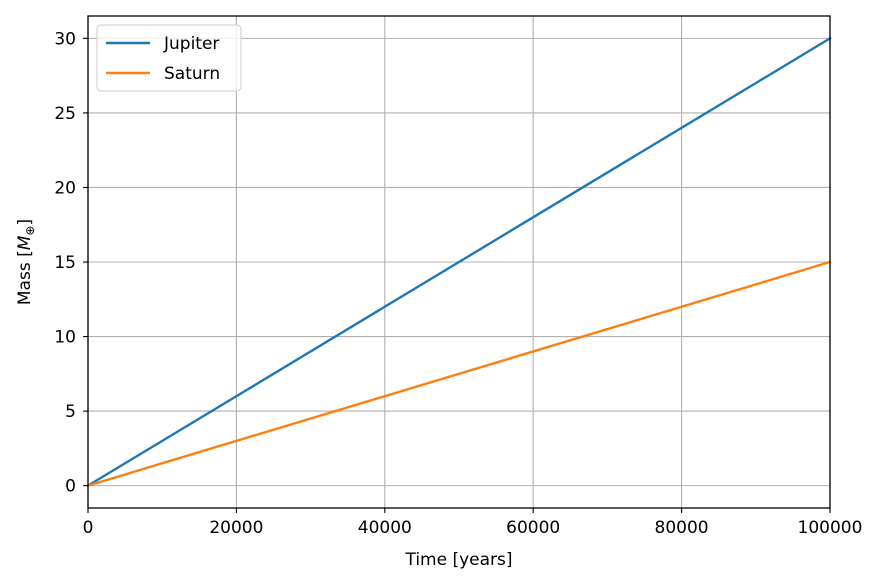  What do you see at coordinates (30, 231) in the screenshot?
I see `y-axis-label-subscript: ⊕` at bounding box center [30, 231].